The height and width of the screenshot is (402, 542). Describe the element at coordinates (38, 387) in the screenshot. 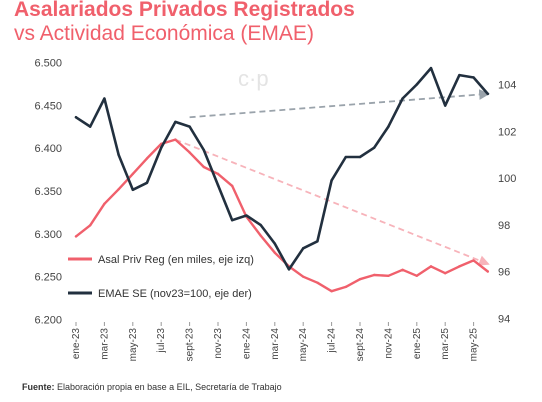

I see `source-label: Fuente:` at that location.